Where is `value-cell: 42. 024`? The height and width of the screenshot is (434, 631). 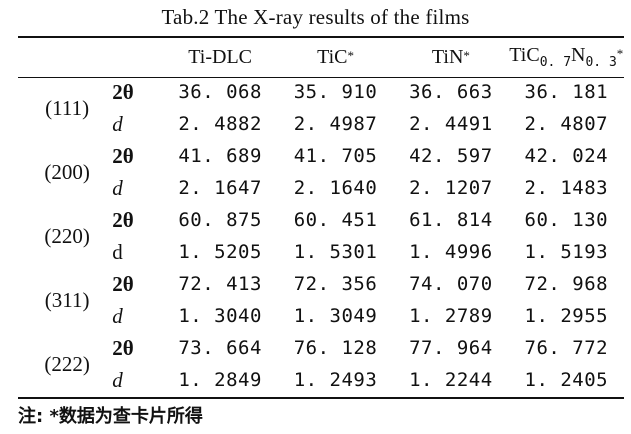
value-cell: 42. 024 is located at coordinates (566, 156).